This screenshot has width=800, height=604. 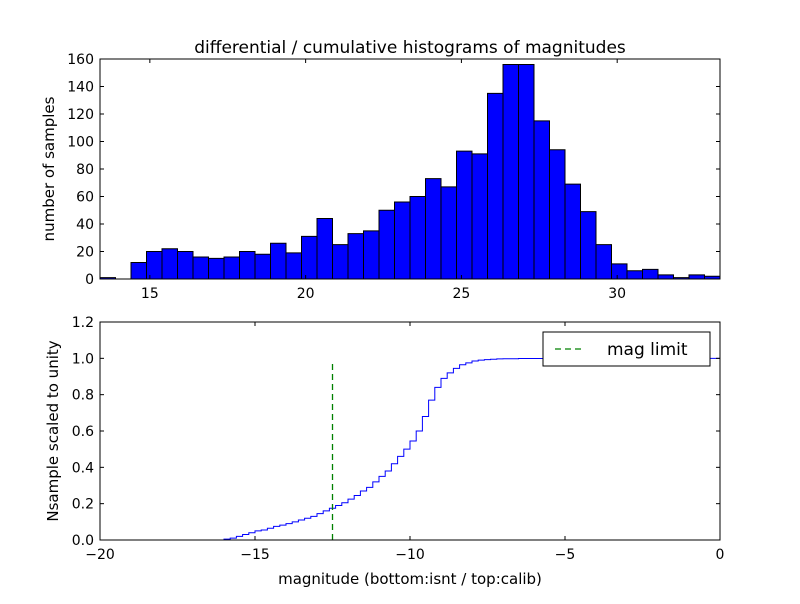 I want to click on legend: mag limit, so click(x=626, y=349).